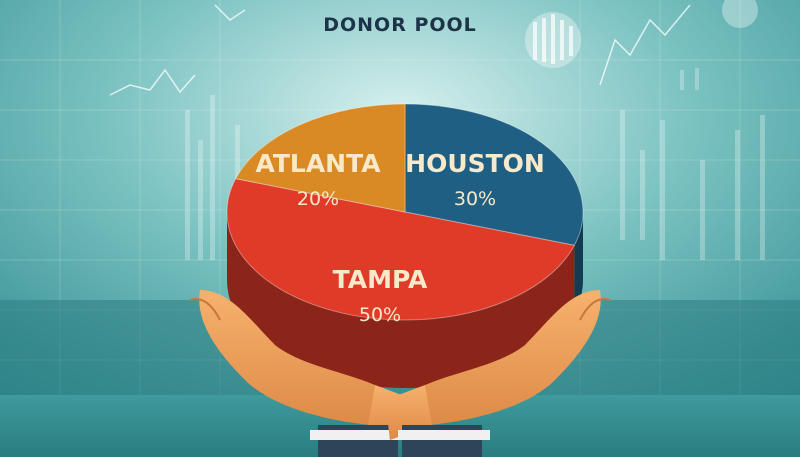 This screenshot has width=800, height=457. I want to click on slice-tampa, so click(401, 249).